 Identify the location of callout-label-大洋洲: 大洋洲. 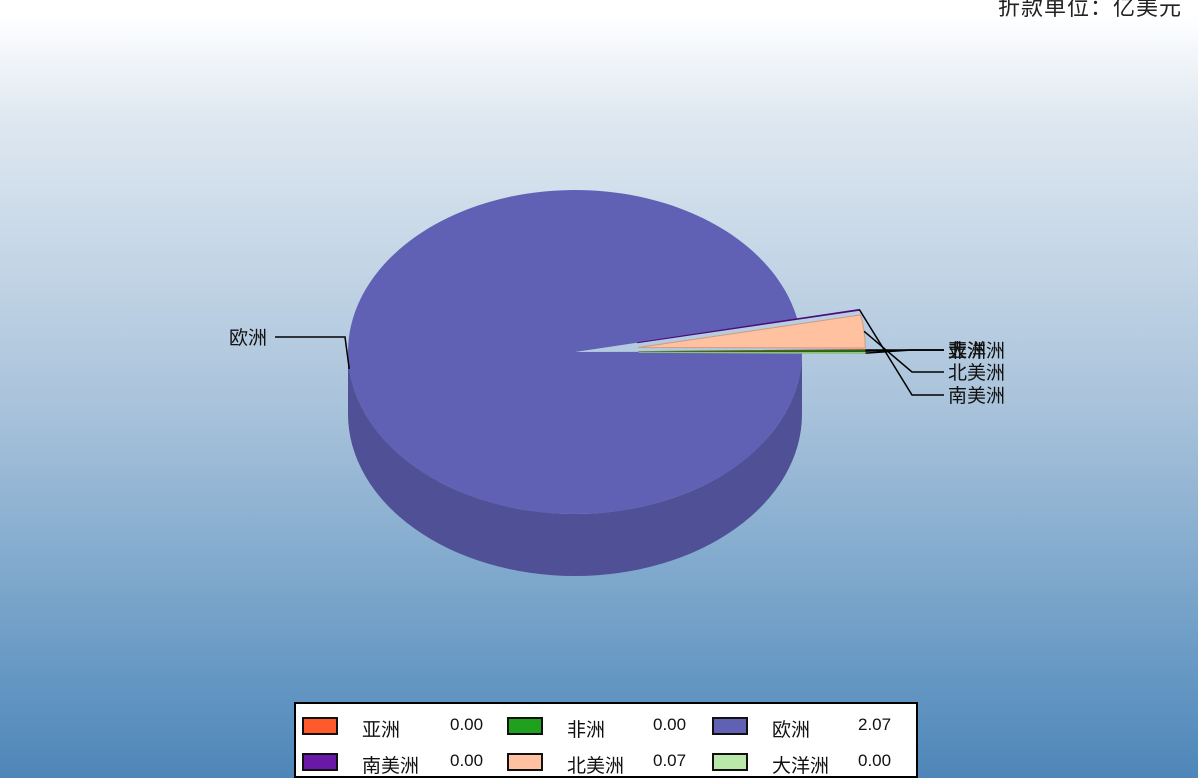
(976, 351).